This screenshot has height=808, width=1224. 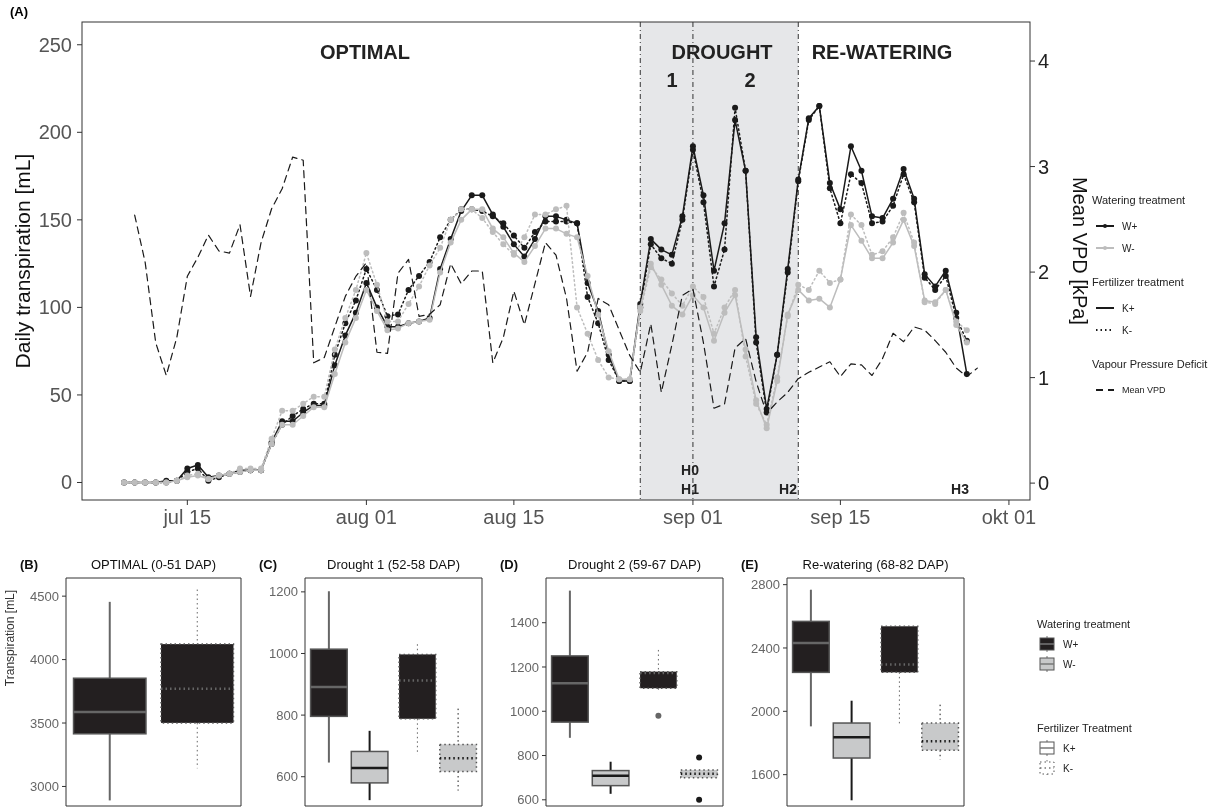 What do you see at coordinates (1009, 517) in the screenshot?
I see `x-tick-label: okt 01` at bounding box center [1009, 517].